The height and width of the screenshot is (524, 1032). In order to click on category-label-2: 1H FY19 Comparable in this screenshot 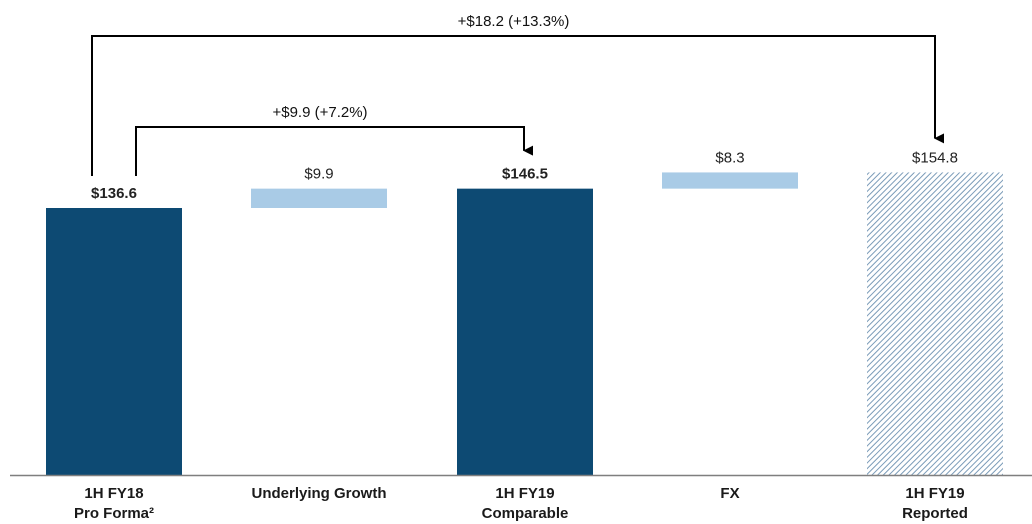, I will do `click(525, 503)`.